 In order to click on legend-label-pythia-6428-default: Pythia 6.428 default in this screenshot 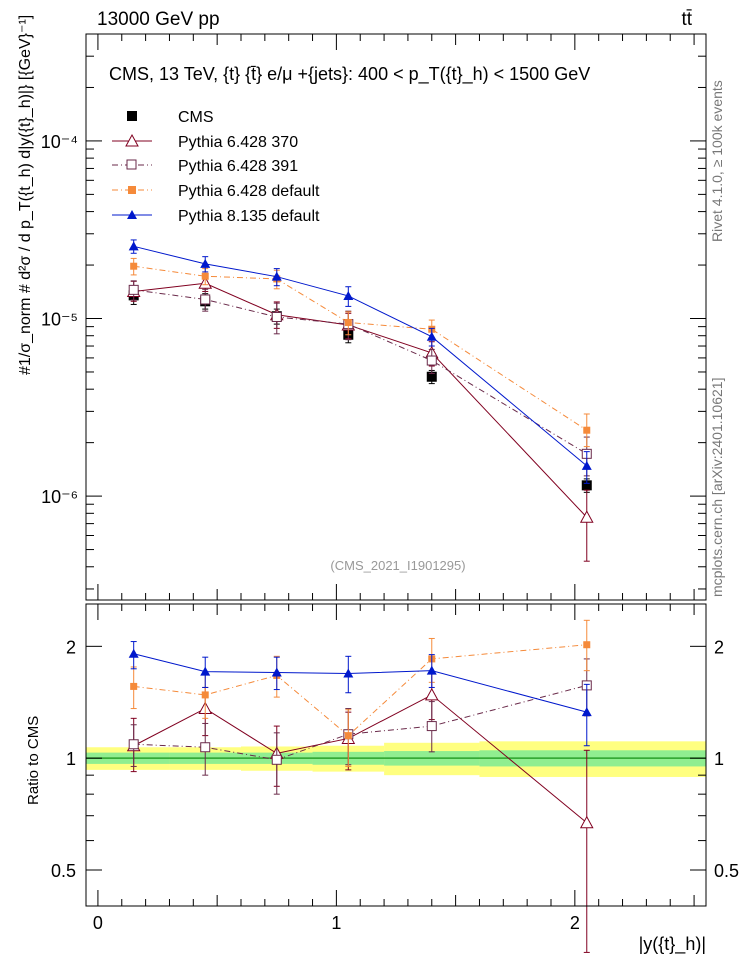, I will do `click(249, 191)`.